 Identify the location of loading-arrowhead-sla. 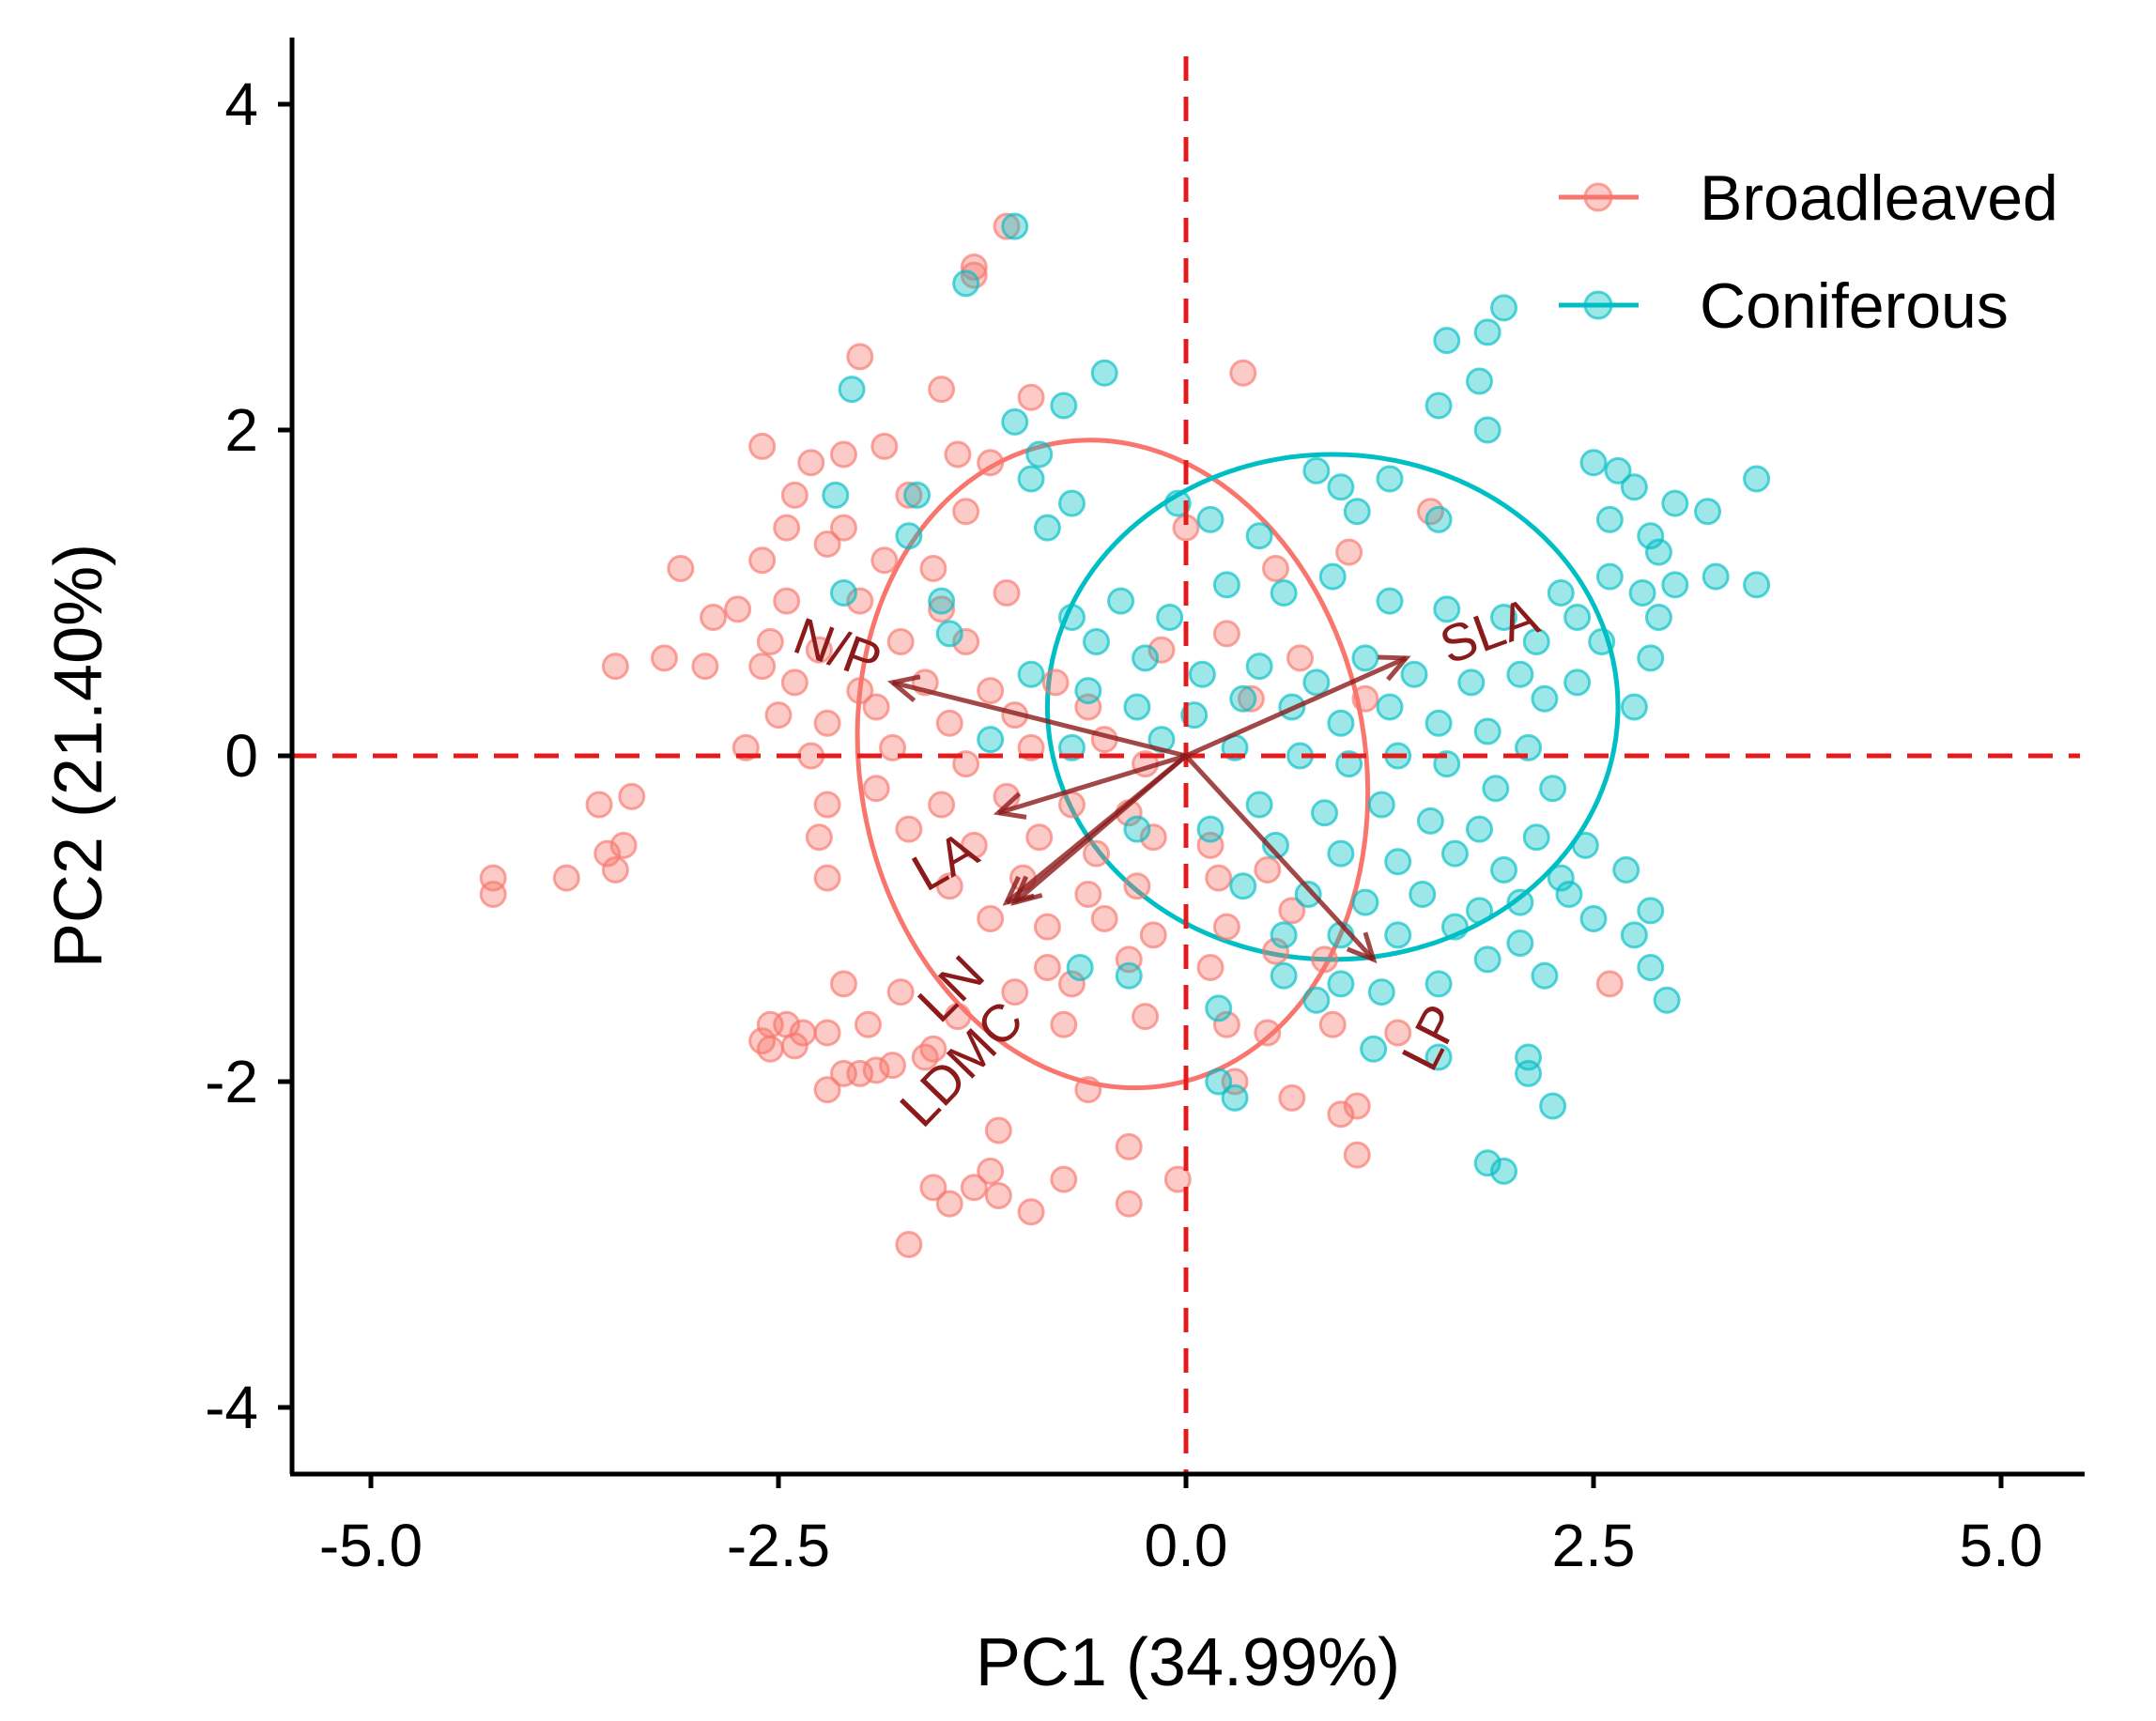
(1394, 668).